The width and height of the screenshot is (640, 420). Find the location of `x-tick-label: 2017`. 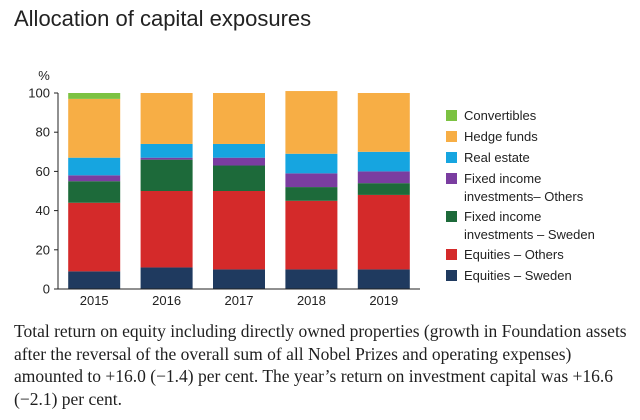

x-tick-label: 2017 is located at coordinates (239, 300).